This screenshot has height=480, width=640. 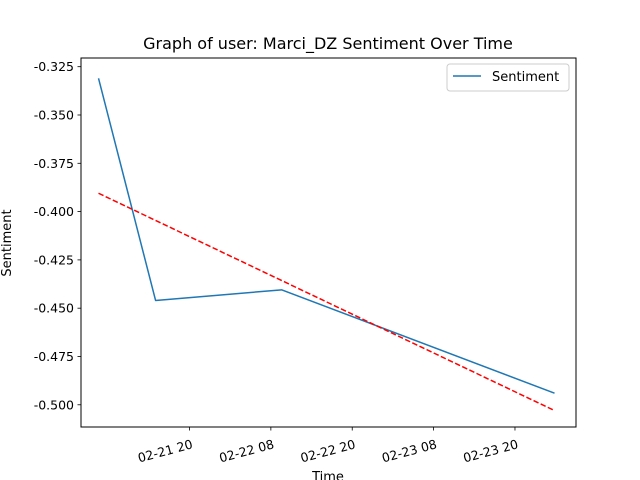 I want to click on y-tick-label: -0.375, so click(x=54, y=163).